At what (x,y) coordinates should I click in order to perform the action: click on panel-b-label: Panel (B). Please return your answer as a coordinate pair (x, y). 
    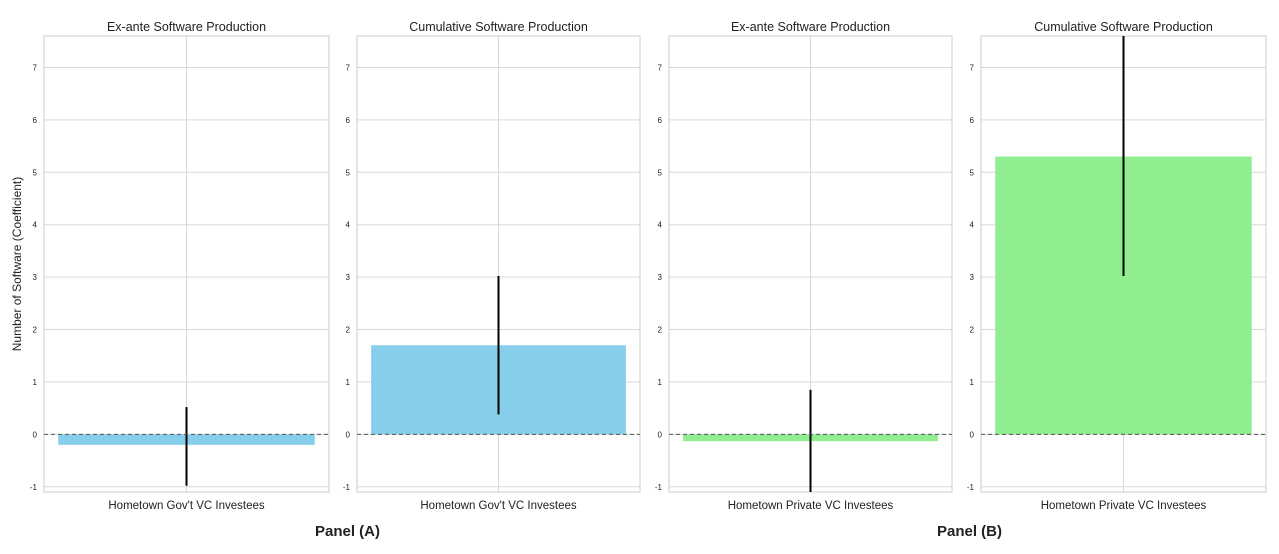
    Looking at the image, I should click on (970, 531).